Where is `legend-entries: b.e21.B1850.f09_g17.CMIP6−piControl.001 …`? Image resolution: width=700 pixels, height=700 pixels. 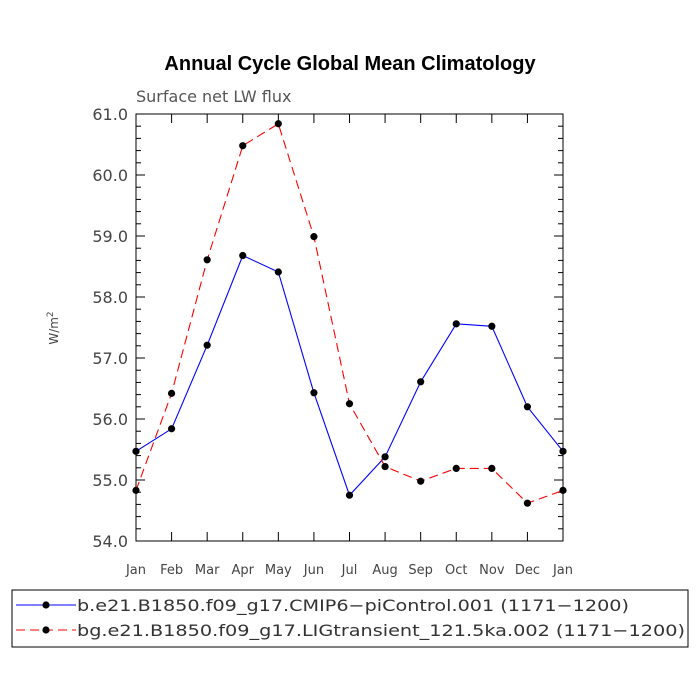
legend-entries: b.e21.B1850.f09_g17.CMIP6−piControl.001 … is located at coordinates (350, 618).